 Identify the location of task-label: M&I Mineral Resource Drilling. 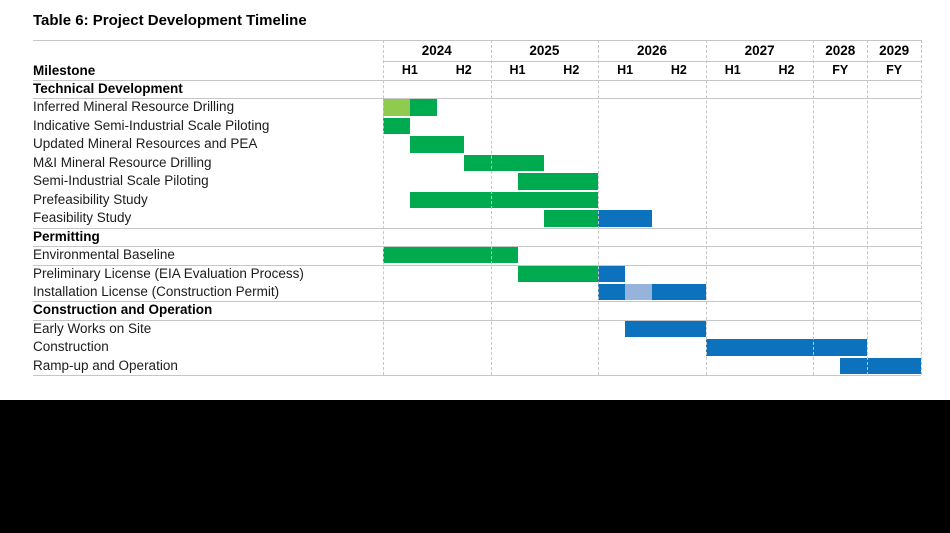
(122, 162).